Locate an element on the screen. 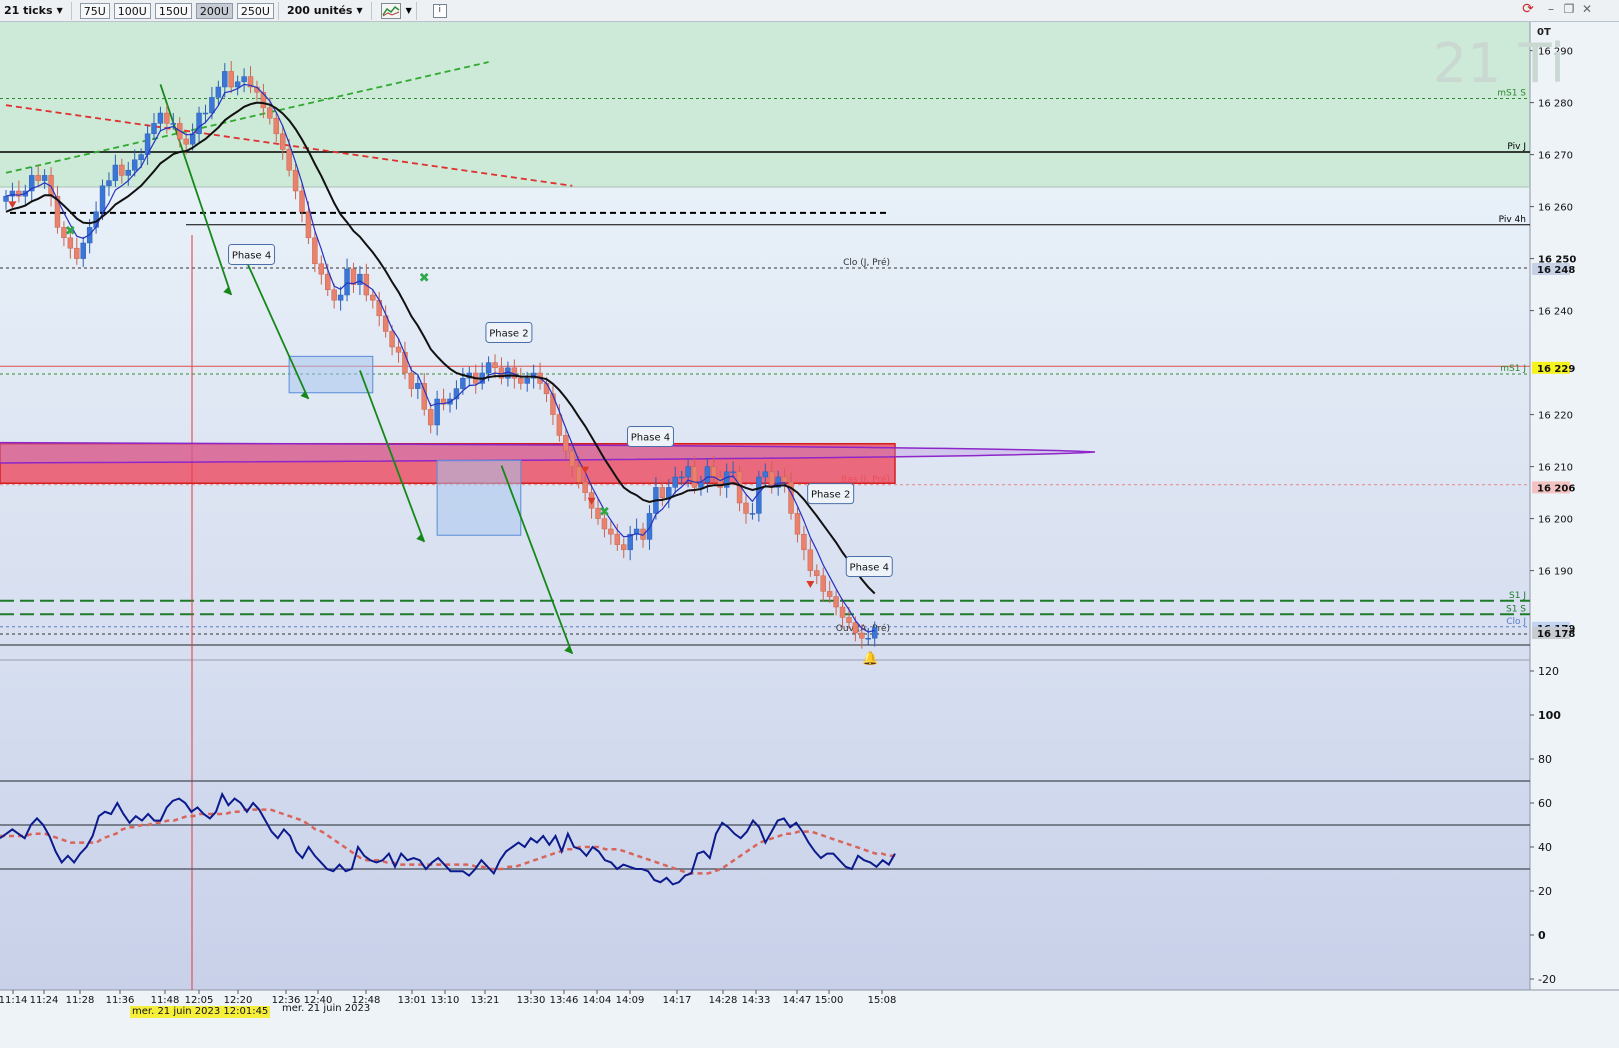 This screenshot has height=1048, width=1619. time-tick-label: 13:21 is located at coordinates (485, 1000).